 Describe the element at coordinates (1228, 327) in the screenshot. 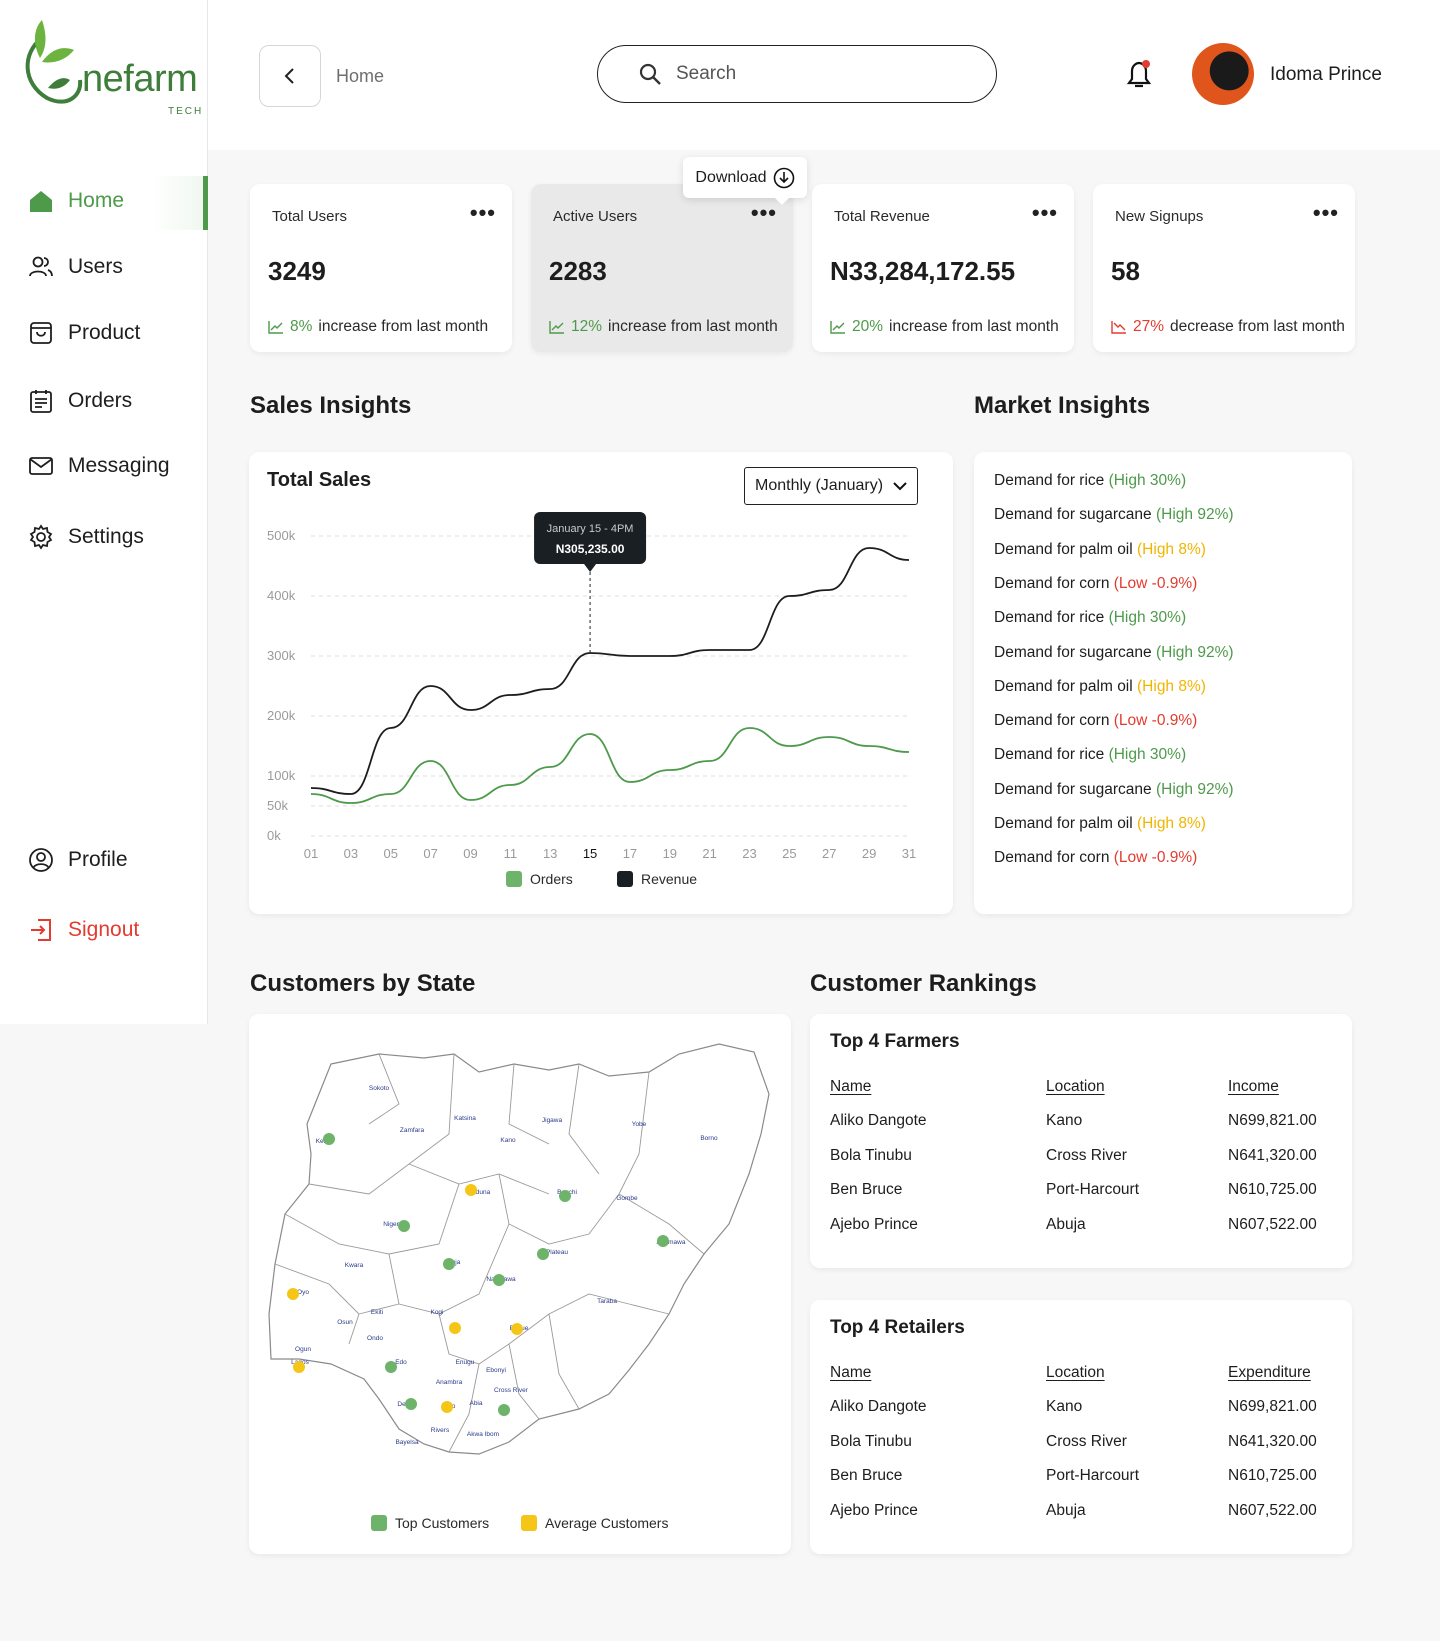

I see `stat-change: 27% decrease from last month` at that location.